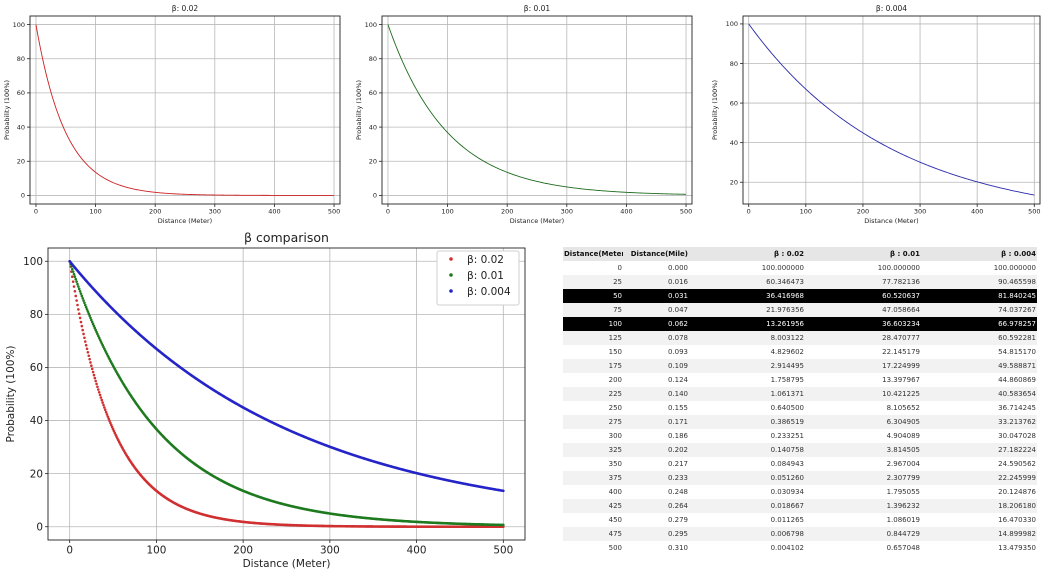 The height and width of the screenshot is (574, 1050). I want to click on table-cell: 0.217, so click(677, 464).